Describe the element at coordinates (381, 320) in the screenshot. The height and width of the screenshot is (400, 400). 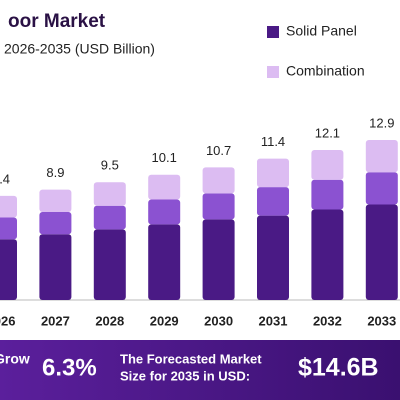
I see `x-tick-label: 2033` at that location.